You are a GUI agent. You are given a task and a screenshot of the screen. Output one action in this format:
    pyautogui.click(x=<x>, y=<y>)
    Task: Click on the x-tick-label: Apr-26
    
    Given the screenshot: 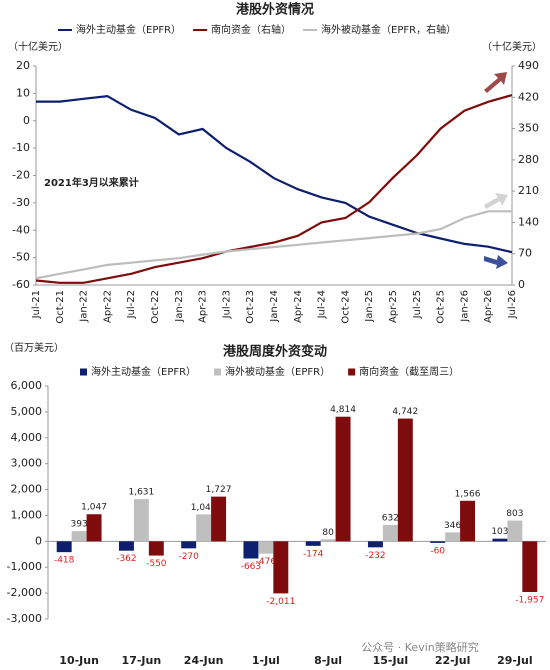 What is the action you would take?
    pyautogui.click(x=488, y=306)
    